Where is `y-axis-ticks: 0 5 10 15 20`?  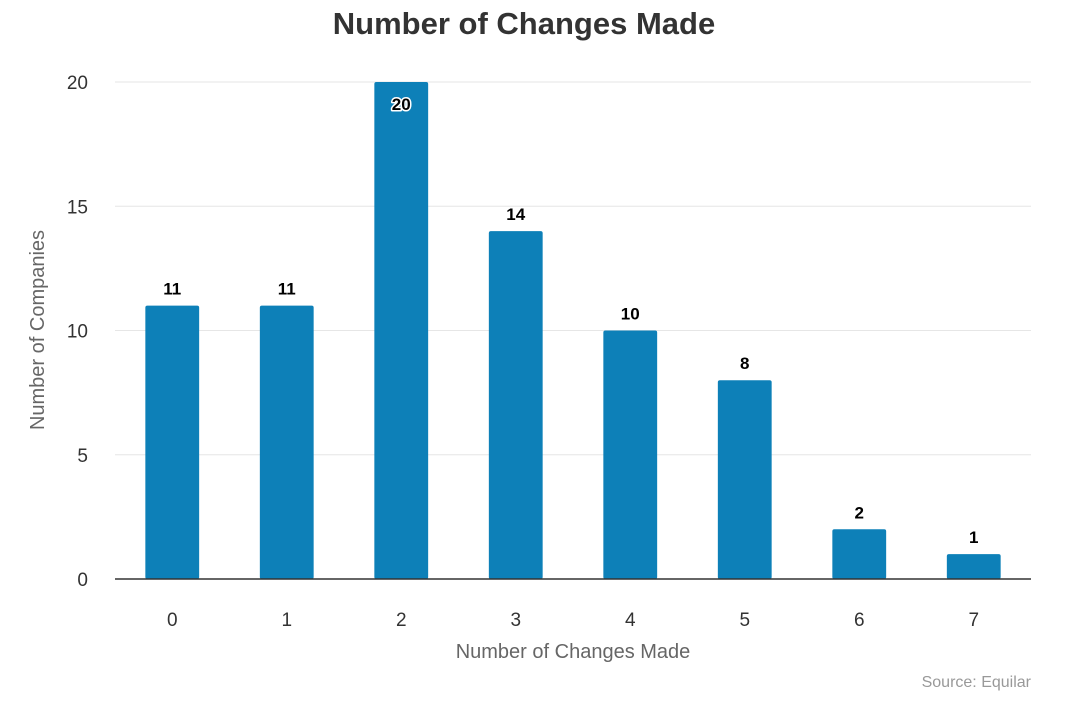 y-axis-ticks: 0 5 10 15 20 is located at coordinates (77, 332).